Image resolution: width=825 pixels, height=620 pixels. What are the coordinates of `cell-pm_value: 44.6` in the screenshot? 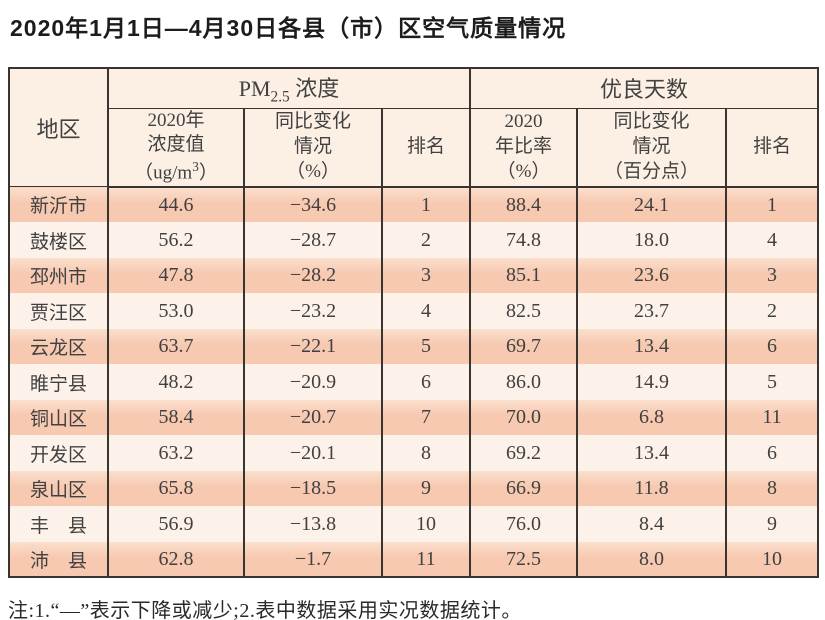 It's located at (176, 204).